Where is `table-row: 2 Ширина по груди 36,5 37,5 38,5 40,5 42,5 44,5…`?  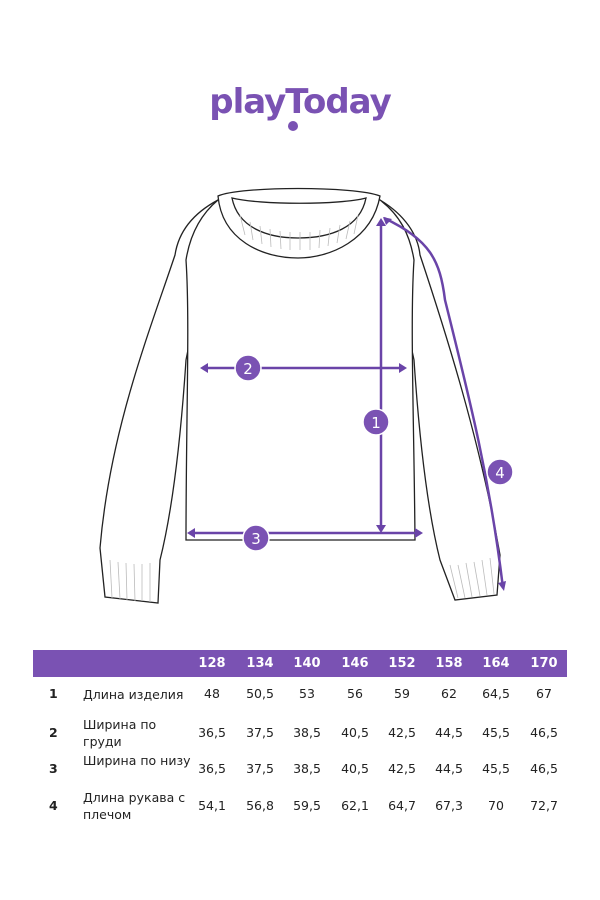
table-row: 2 Ширина по груди 36,5 37,5 38,5 40,5 42,5 44,5… is located at coordinates (300, 734).